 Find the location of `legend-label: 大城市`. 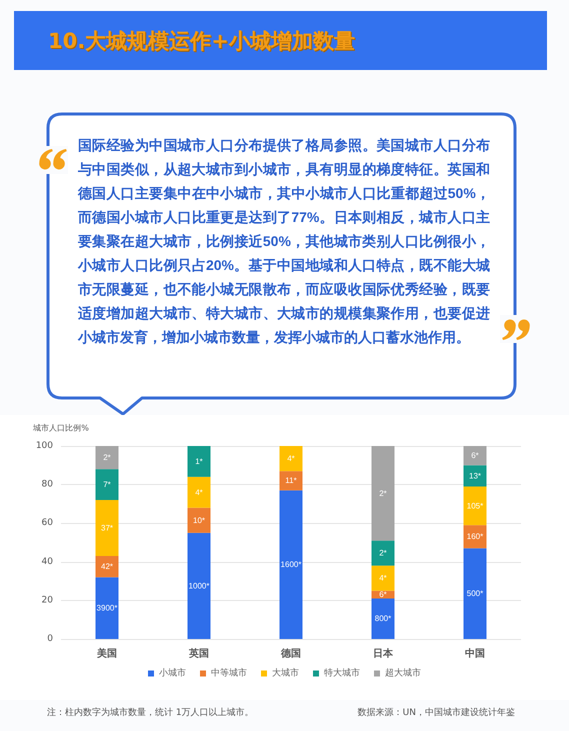

legend-label: 大城市 is located at coordinates (285, 673).